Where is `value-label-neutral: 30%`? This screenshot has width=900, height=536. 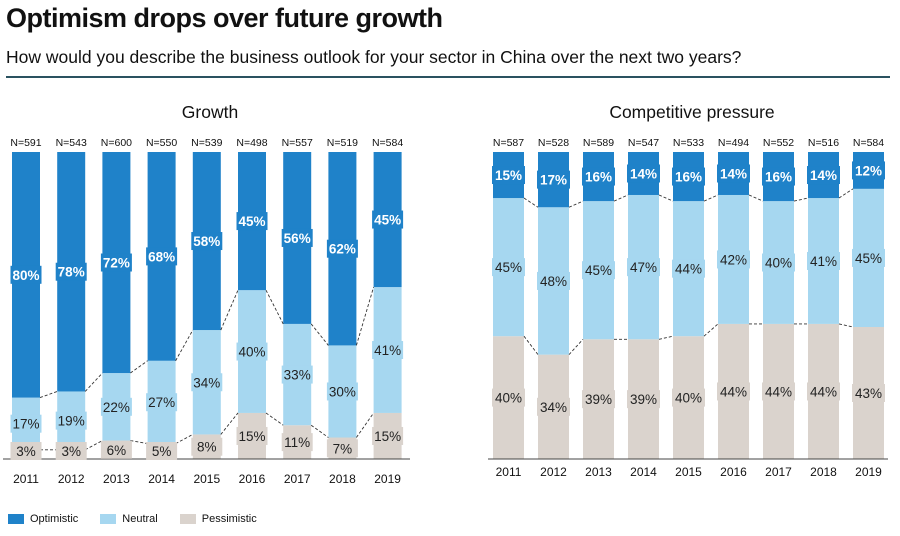 value-label-neutral: 30% is located at coordinates (342, 391).